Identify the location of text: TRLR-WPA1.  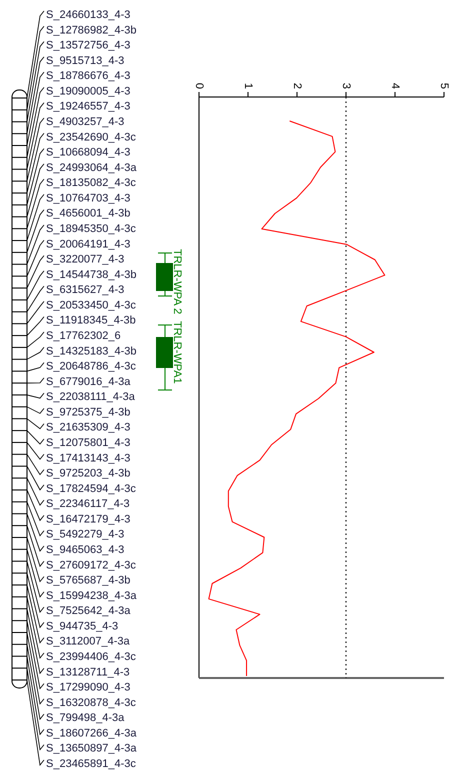
(177, 352).